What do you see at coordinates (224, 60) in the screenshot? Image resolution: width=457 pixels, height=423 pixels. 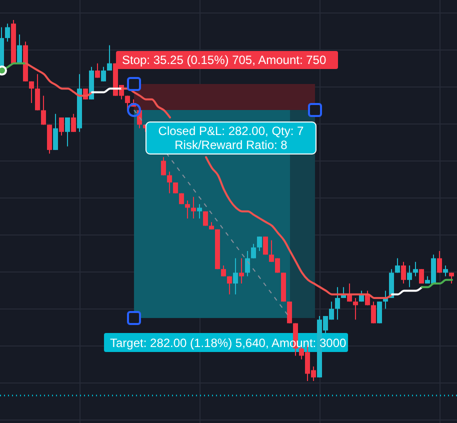 I see `annotation: Stop: 35.25 (0.15%) 705, Amount: 750` at bounding box center [224, 60].